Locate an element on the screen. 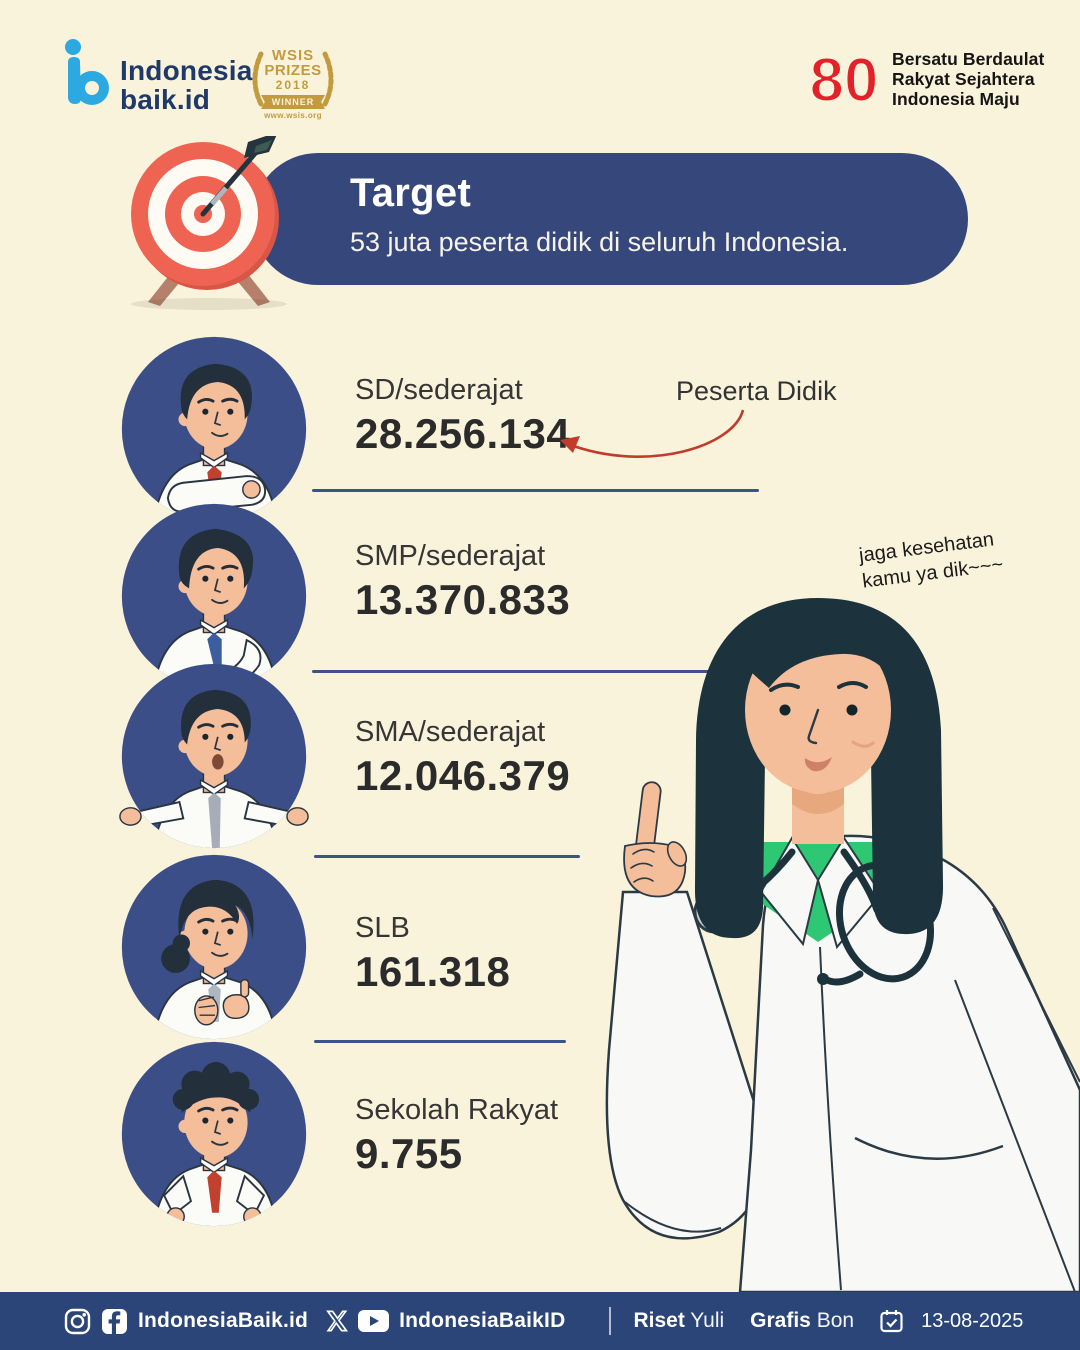  avatar-slb-student is located at coordinates (214, 947).